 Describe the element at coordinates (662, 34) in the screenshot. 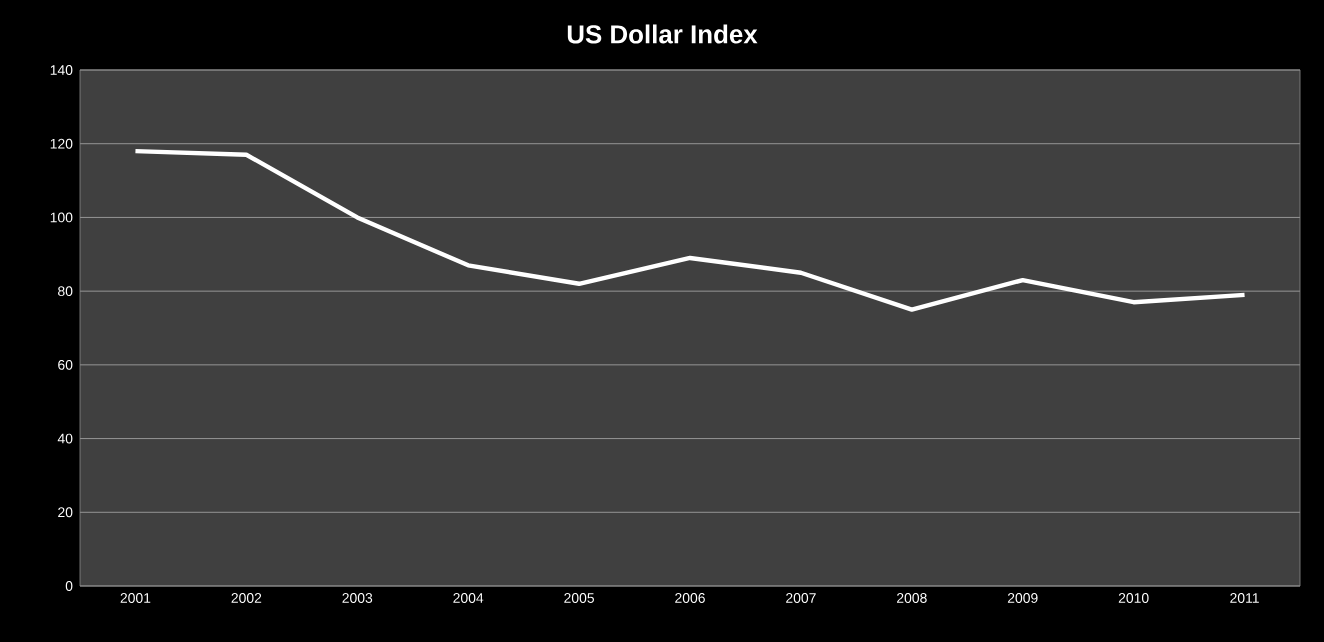

I see `chart-title: US Dollar Index` at that location.